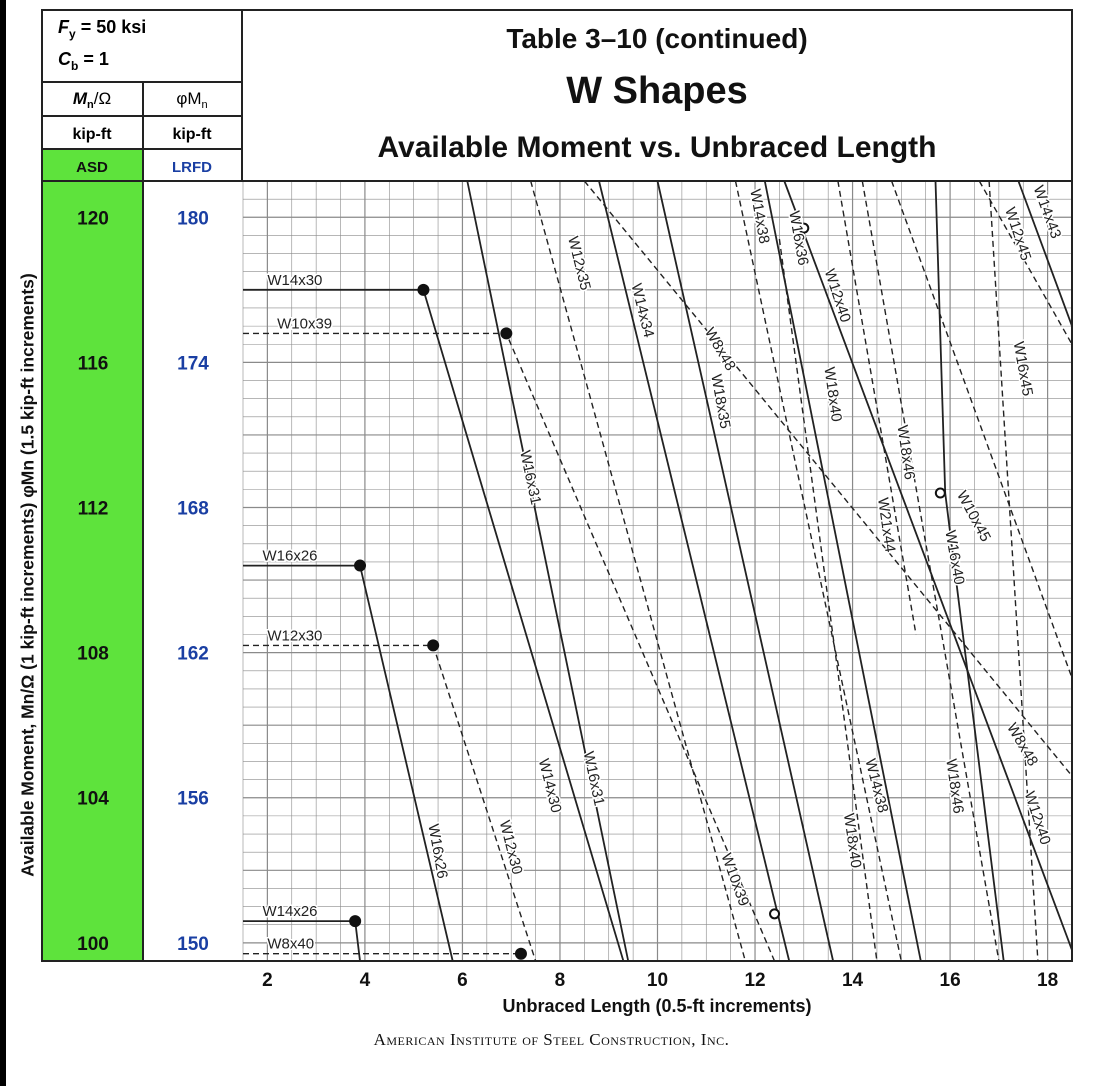 The width and height of the screenshot is (1103, 1086). What do you see at coordinates (940, 493) in the screenshot?
I see `series-marker-w16x40` at bounding box center [940, 493].